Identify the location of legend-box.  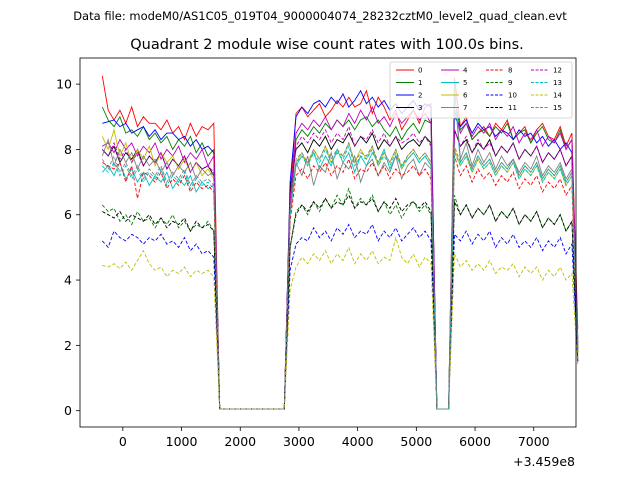
(481, 90).